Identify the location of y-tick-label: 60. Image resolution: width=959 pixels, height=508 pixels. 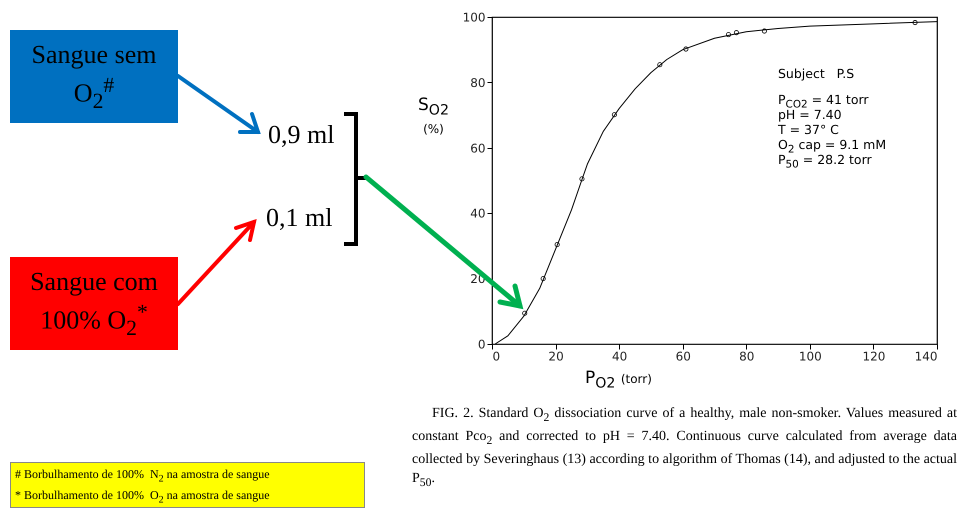
(478, 148).